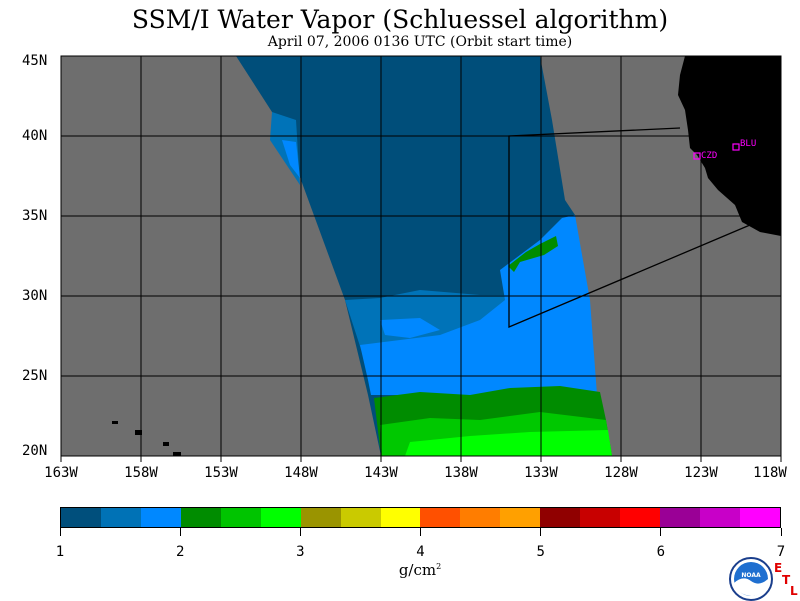 This screenshot has width=800, height=601. Describe the element at coordinates (770, 473) in the screenshot. I see `lon-label-118w: 118W` at that location.